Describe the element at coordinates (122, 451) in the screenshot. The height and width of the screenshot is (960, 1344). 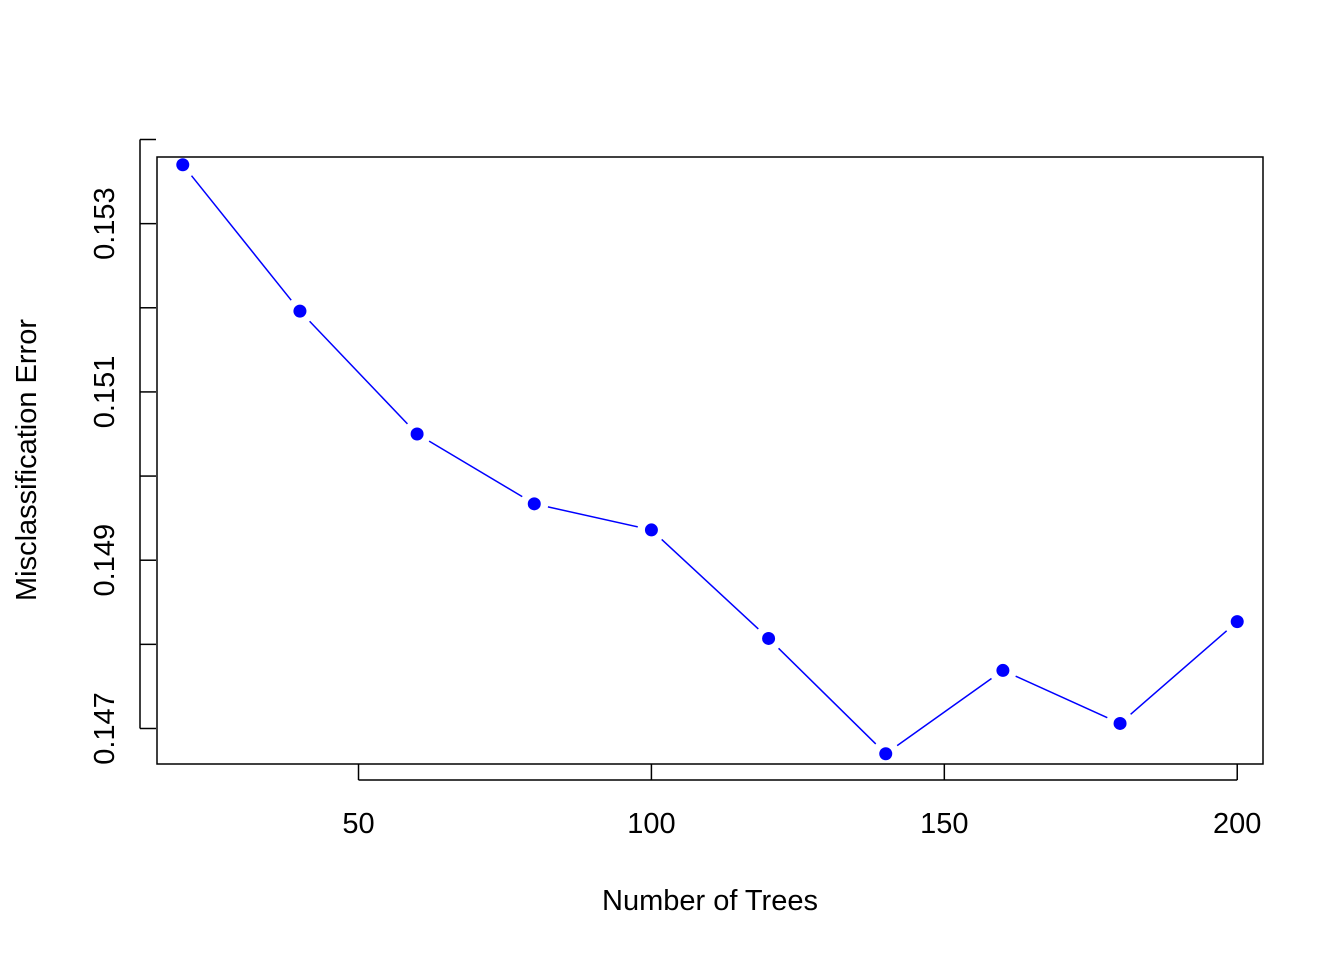
I see `y-axis: 0.147 0.149 0.151 0.153` at that location.